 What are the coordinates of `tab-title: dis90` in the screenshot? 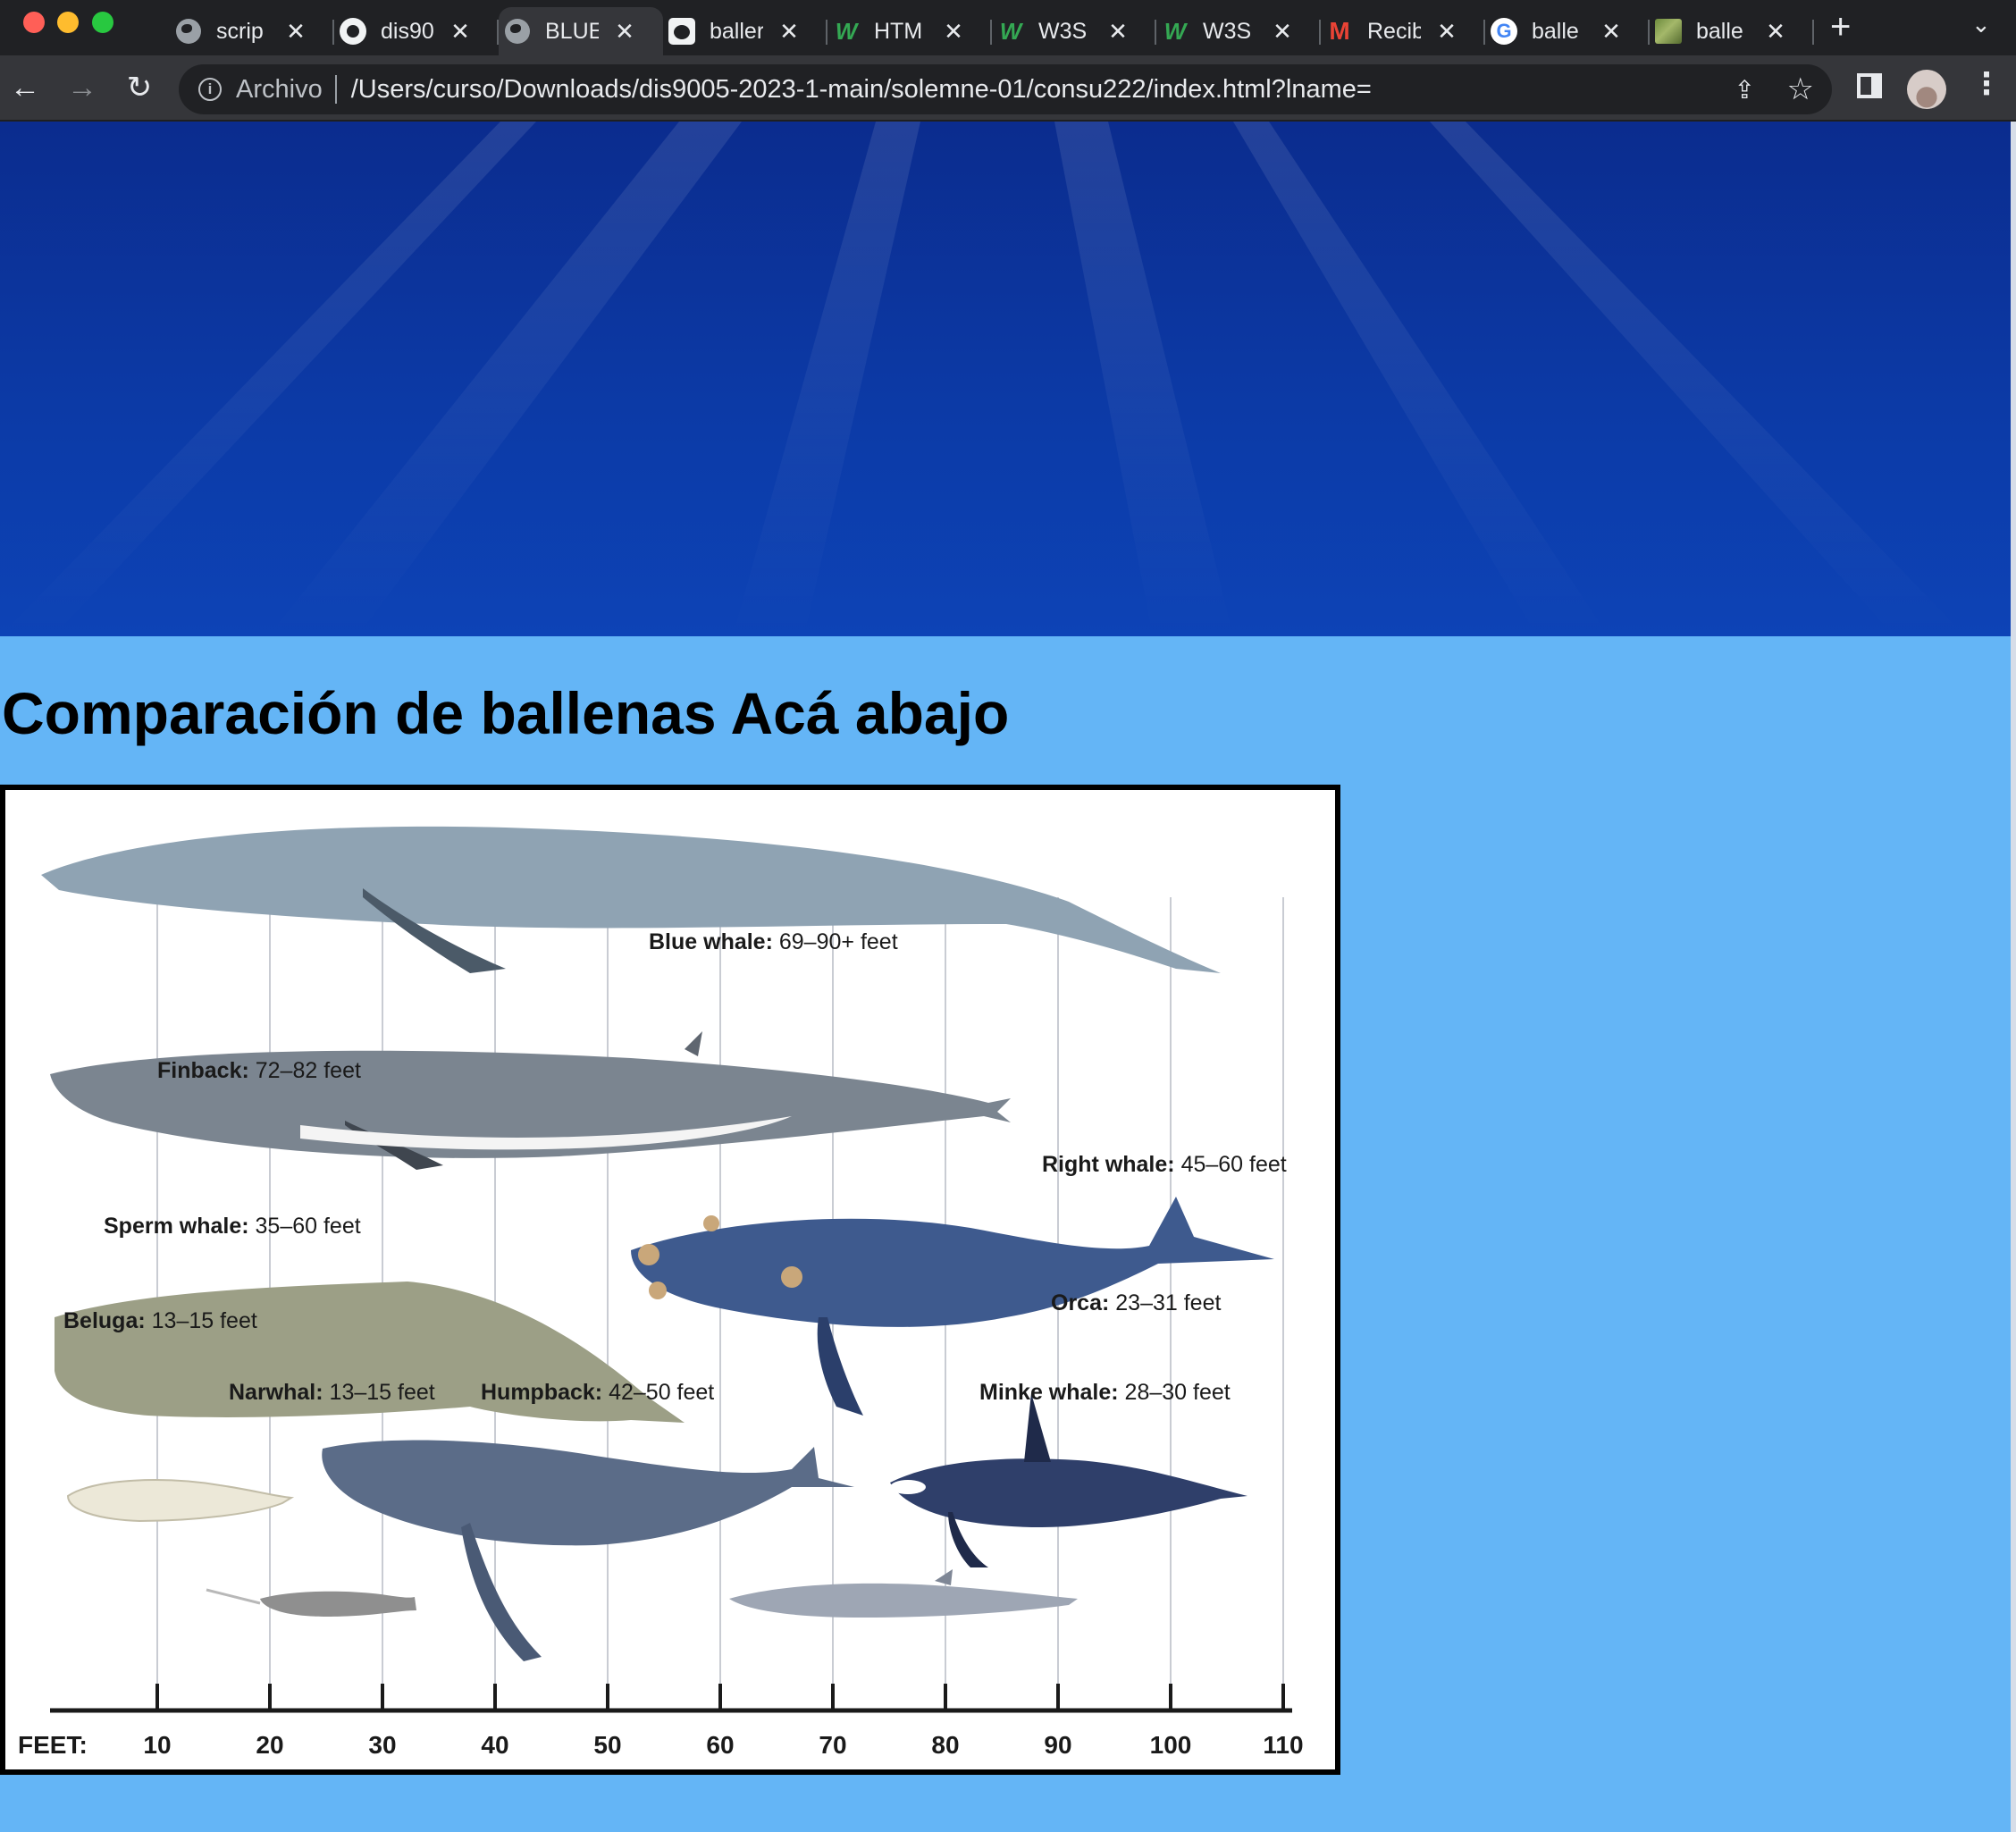 It's located at (407, 31).